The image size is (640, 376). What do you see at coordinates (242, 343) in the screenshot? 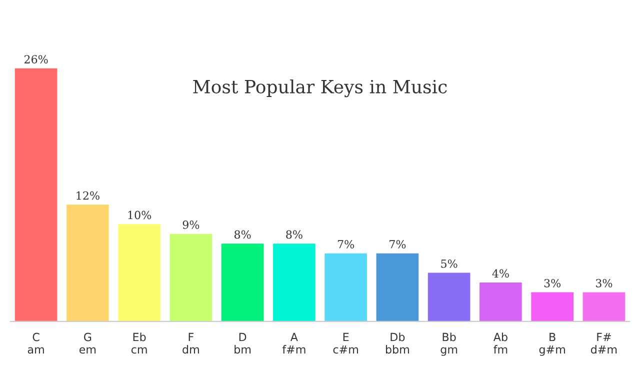
I see `x-tick-label: D bm` at bounding box center [242, 343].